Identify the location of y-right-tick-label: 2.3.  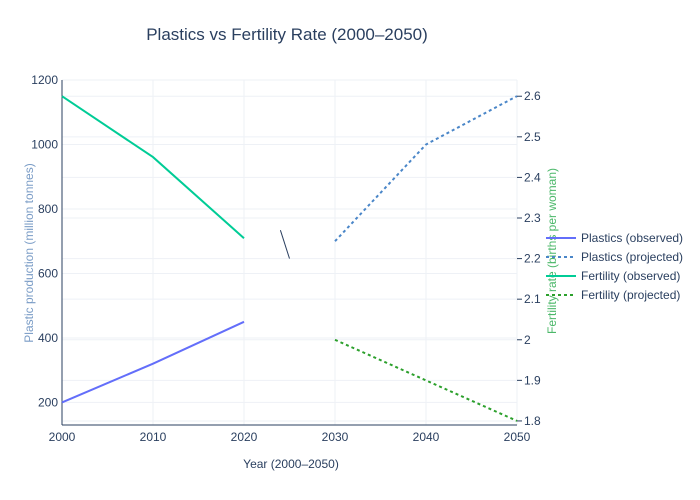
(532, 218).